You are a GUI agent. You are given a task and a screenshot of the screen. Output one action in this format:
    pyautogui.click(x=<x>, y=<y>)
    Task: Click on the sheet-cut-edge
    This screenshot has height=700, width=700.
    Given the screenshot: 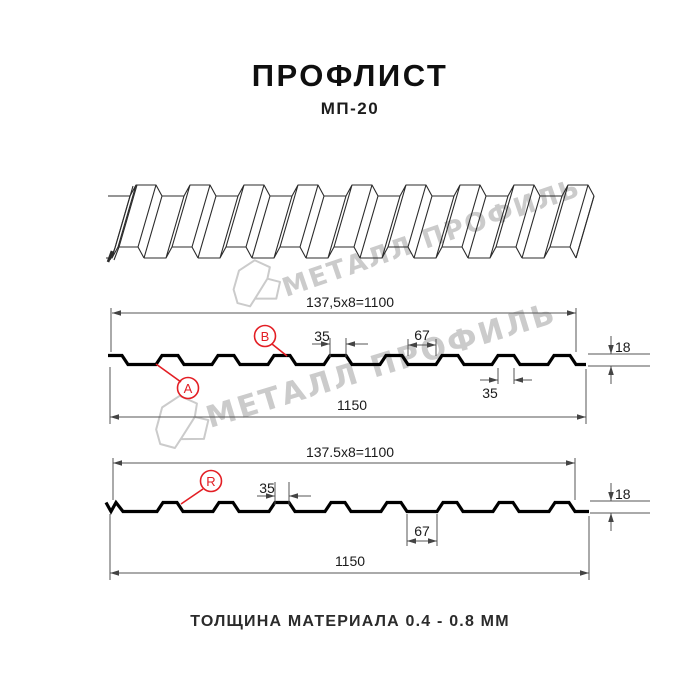 What is the action you would take?
    pyautogui.click(x=122, y=223)
    